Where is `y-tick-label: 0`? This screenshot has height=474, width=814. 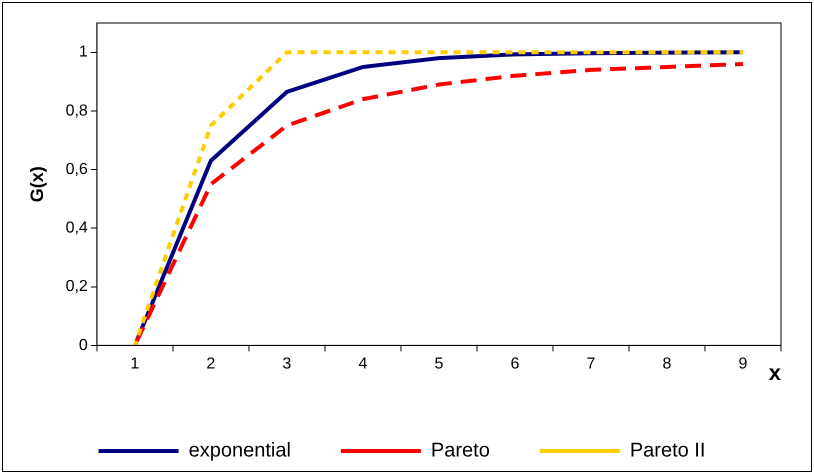 y-tick-label: 0 is located at coordinates (83, 345).